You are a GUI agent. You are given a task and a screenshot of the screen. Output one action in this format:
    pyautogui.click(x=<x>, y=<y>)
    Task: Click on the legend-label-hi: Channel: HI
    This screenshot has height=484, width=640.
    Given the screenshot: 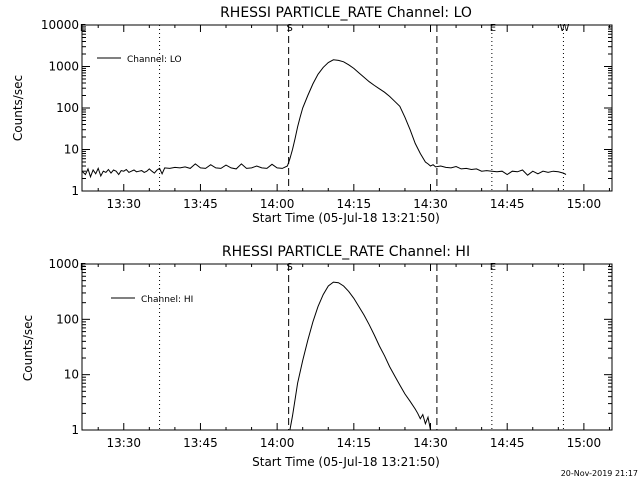 What is the action you would take?
    pyautogui.click(x=167, y=300)
    